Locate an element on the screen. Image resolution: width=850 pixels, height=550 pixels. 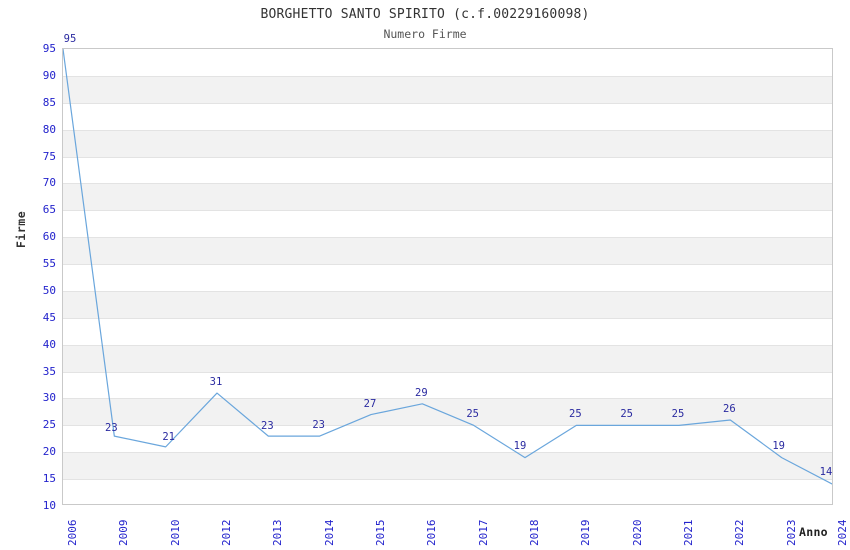
x-axis-tick-label: 2020 is located at coordinates (637, 533).